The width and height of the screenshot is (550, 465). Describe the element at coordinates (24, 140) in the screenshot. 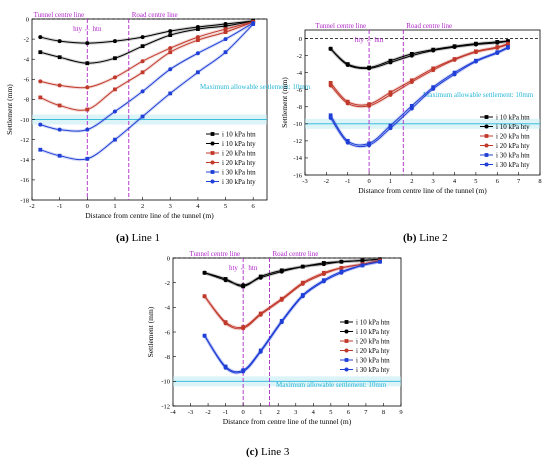

I see `y-tick-label: -12` at that location.